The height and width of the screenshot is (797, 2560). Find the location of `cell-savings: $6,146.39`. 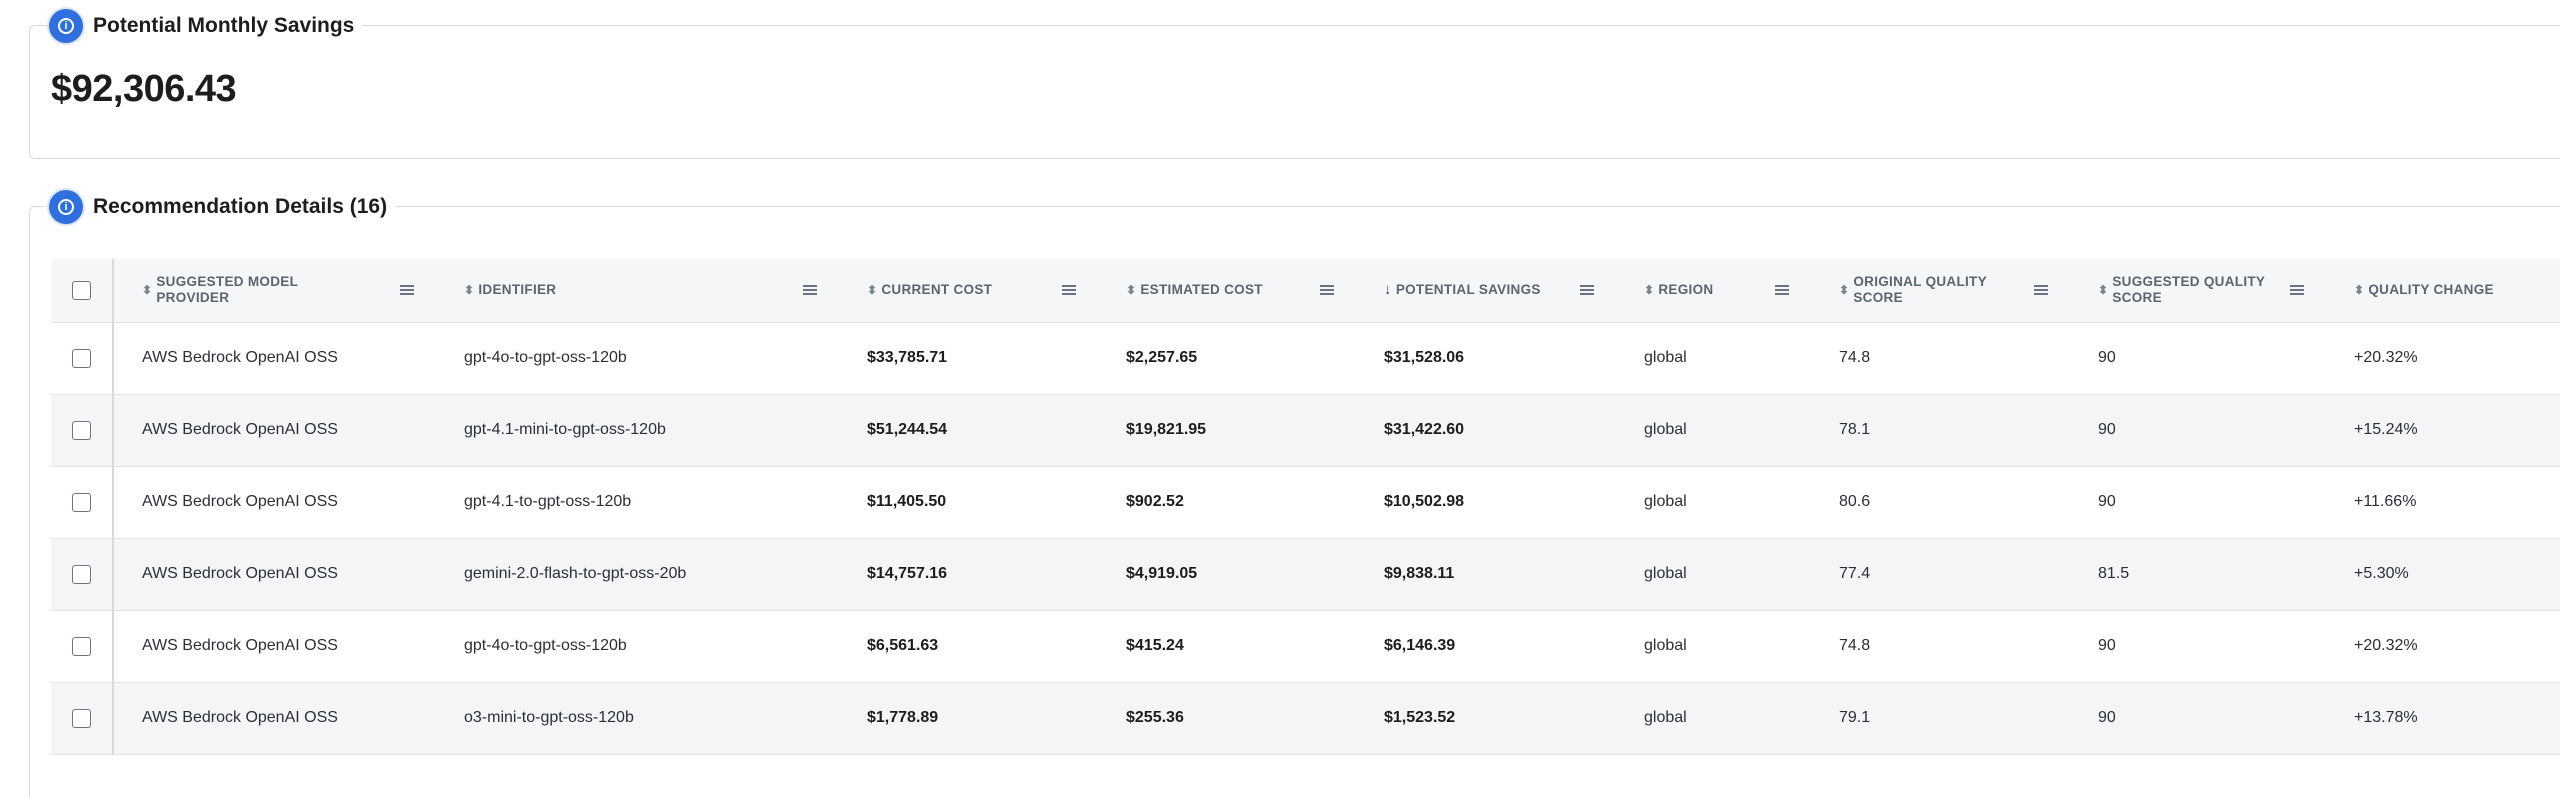

cell-savings: $6,146.39 is located at coordinates (1486, 646).